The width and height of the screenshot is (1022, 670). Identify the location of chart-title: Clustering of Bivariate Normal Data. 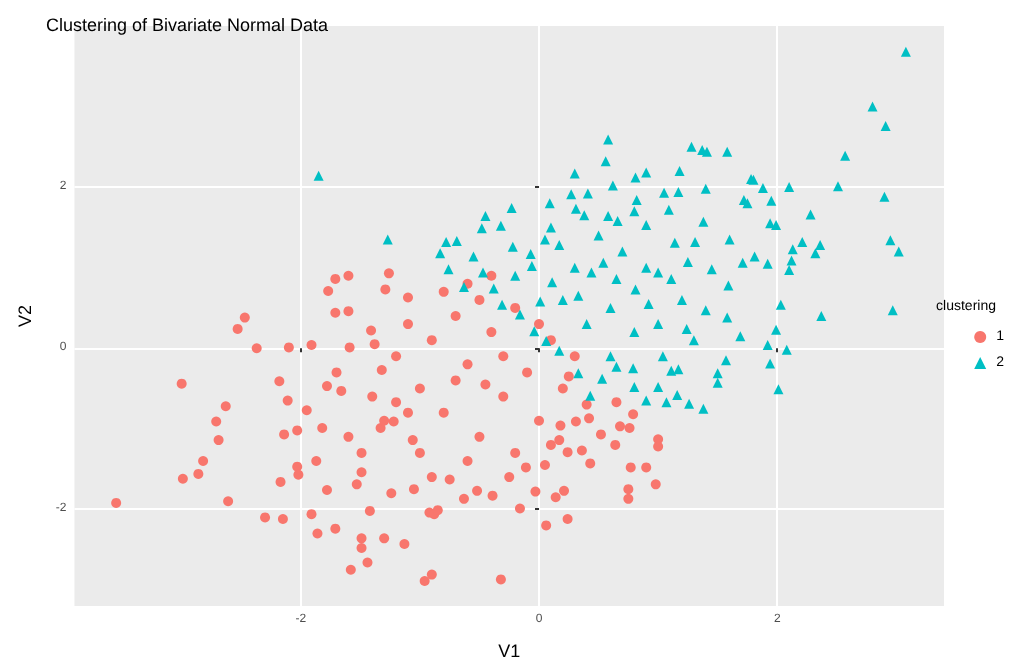
(187, 25).